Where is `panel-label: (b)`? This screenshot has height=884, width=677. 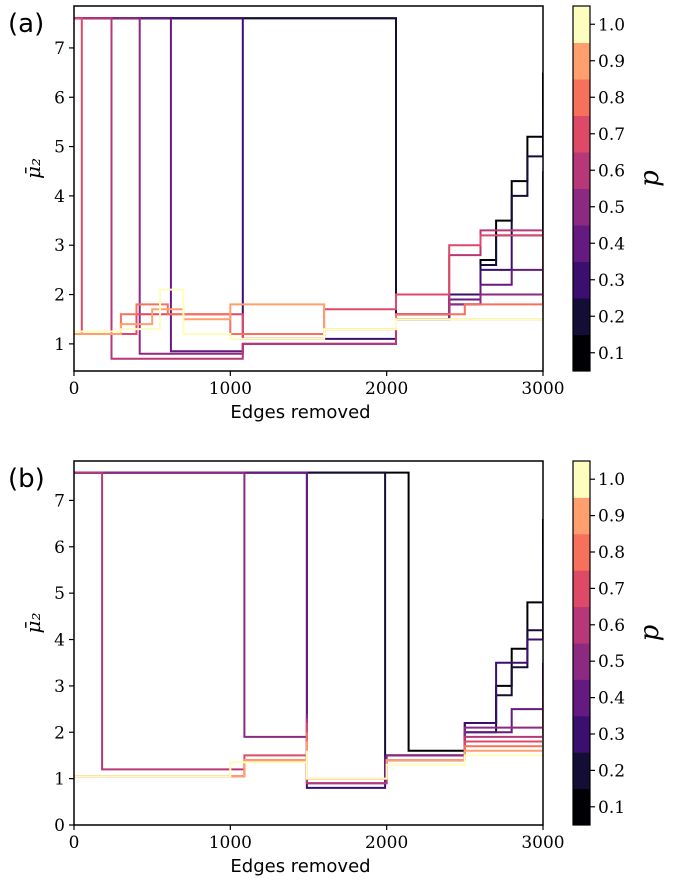 panel-label: (b) is located at coordinates (26, 479).